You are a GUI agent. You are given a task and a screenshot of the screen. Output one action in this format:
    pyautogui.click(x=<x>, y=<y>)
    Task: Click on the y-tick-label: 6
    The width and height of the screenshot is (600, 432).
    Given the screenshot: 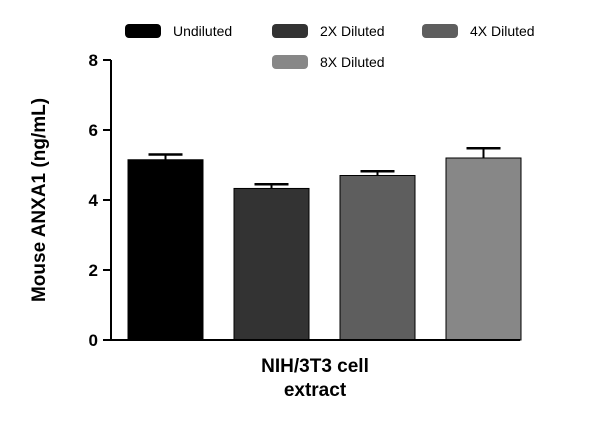 What is the action you would take?
    pyautogui.click(x=93, y=130)
    